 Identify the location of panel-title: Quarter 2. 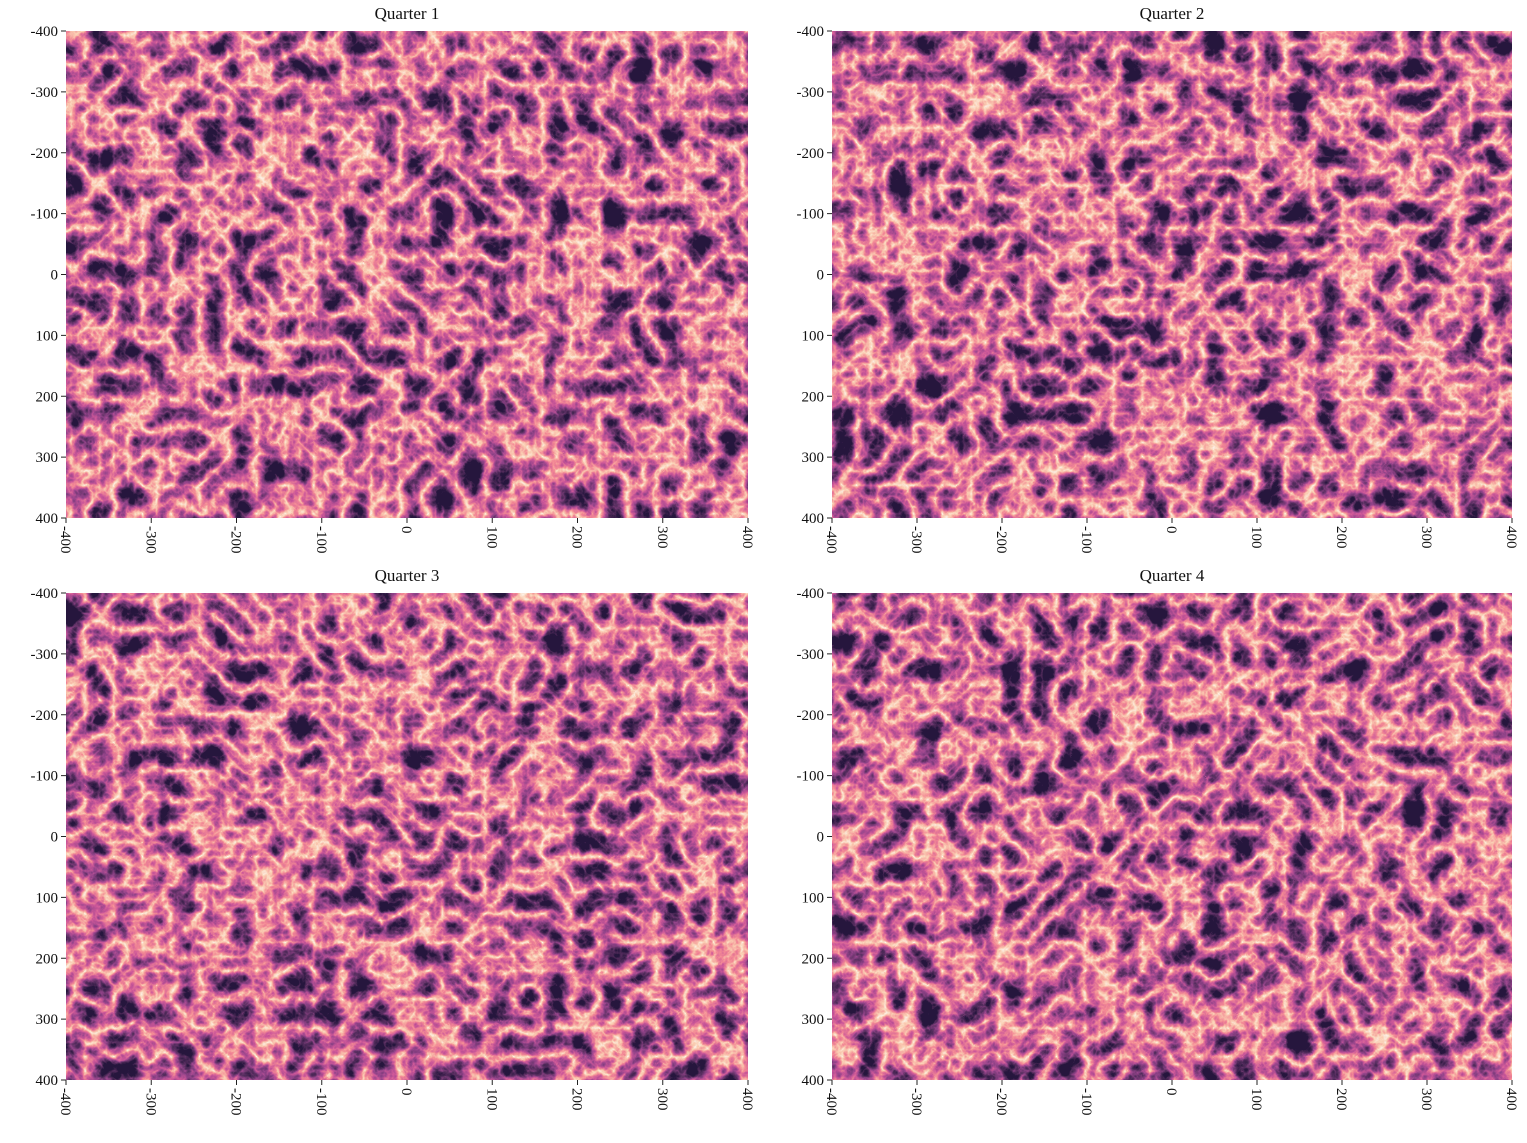
(1172, 13).